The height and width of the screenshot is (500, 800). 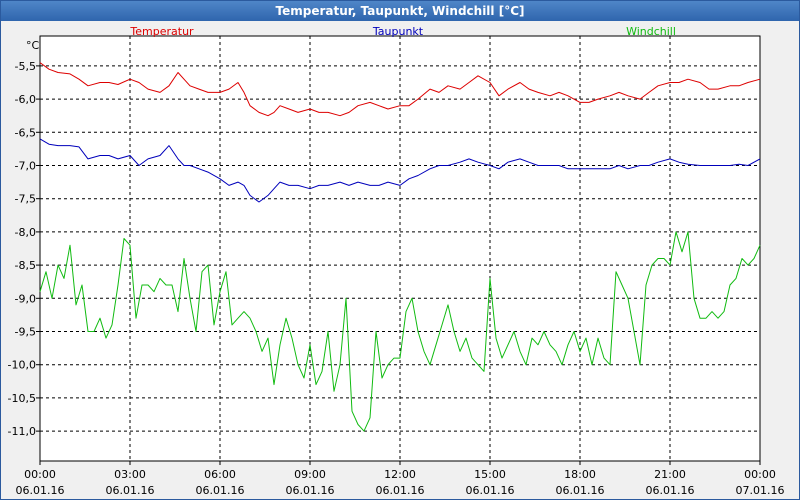 What do you see at coordinates (22, 398) in the screenshot?
I see `y-tick-label: -10,5` at bounding box center [22, 398].